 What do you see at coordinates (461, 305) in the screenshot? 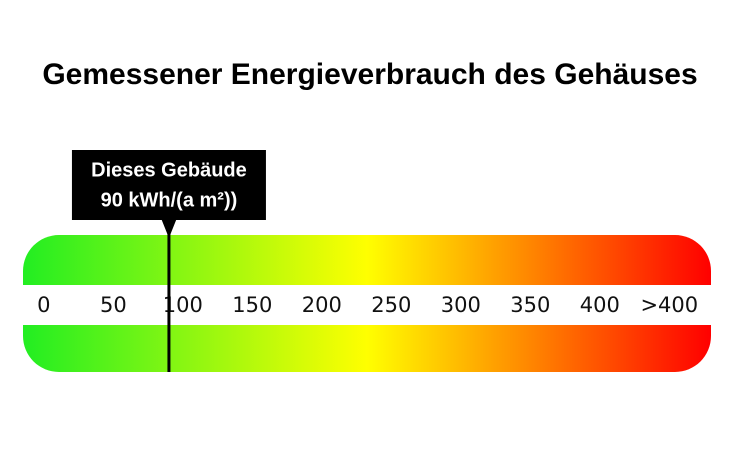
I see `x-tick-label: 300` at bounding box center [461, 305].